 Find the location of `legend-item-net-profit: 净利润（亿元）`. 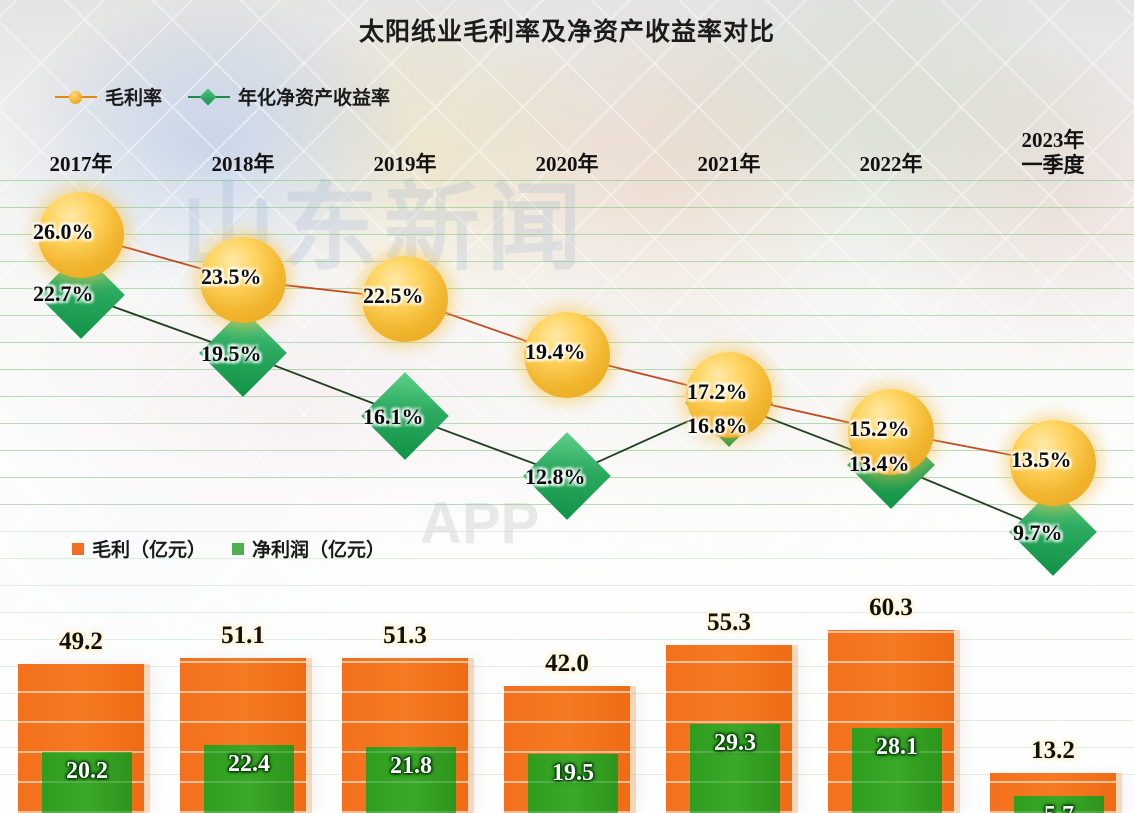

legend-item-net-profit: 净利润（亿元） is located at coordinates (308, 548).